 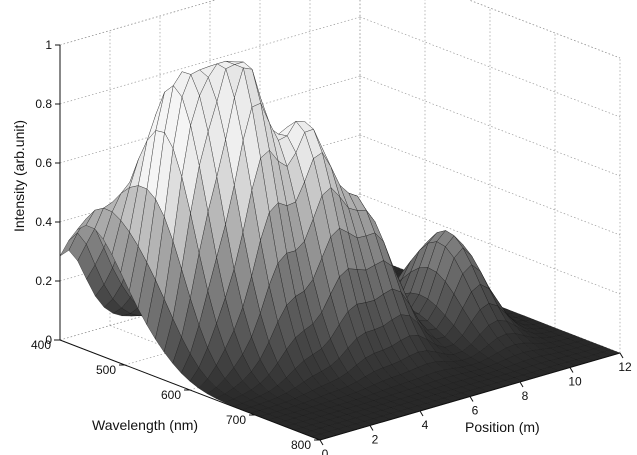 What do you see at coordinates (325, 451) in the screenshot?
I see `x-tick-label: 0` at bounding box center [325, 451].